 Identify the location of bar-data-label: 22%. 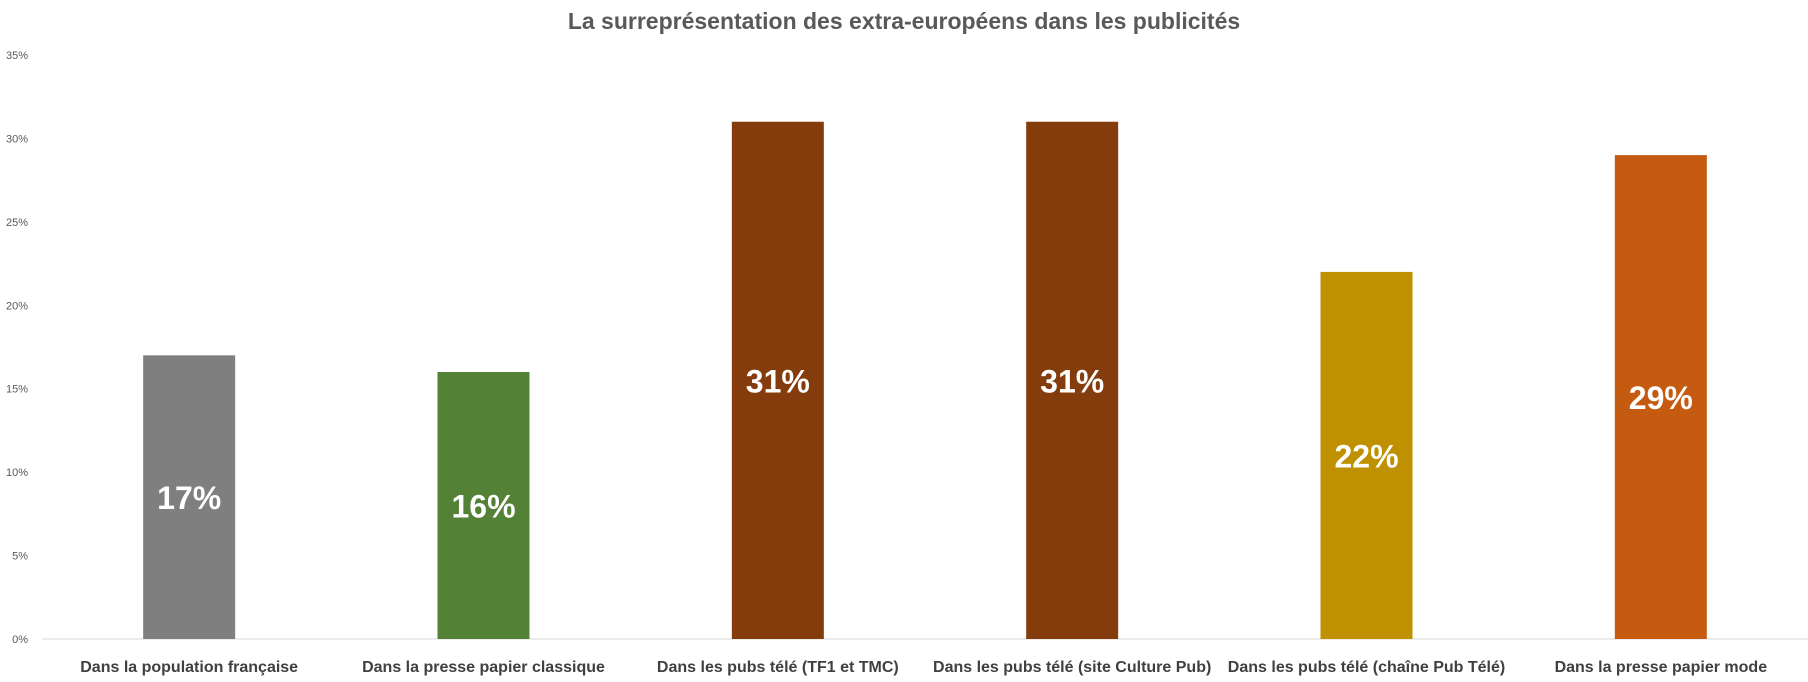
(1366, 456).